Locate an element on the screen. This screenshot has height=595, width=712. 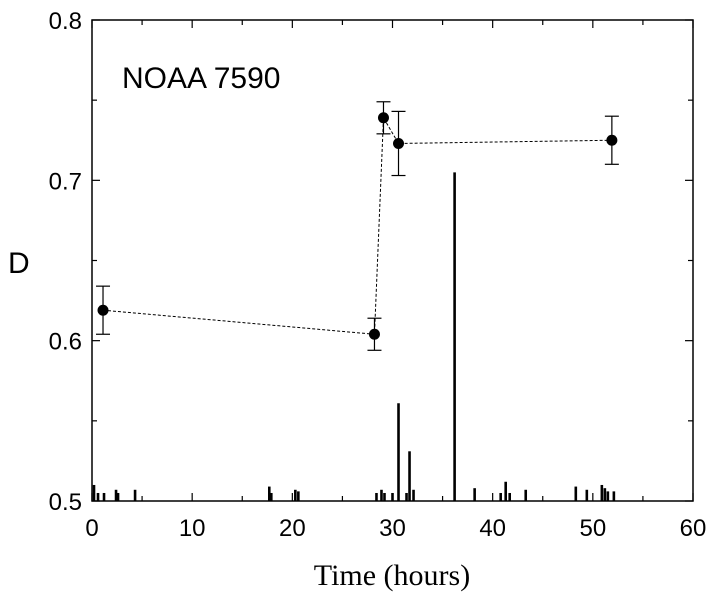
y-tick-labels: 0.5 0.6 0.7 0.8 is located at coordinates (65, 262).